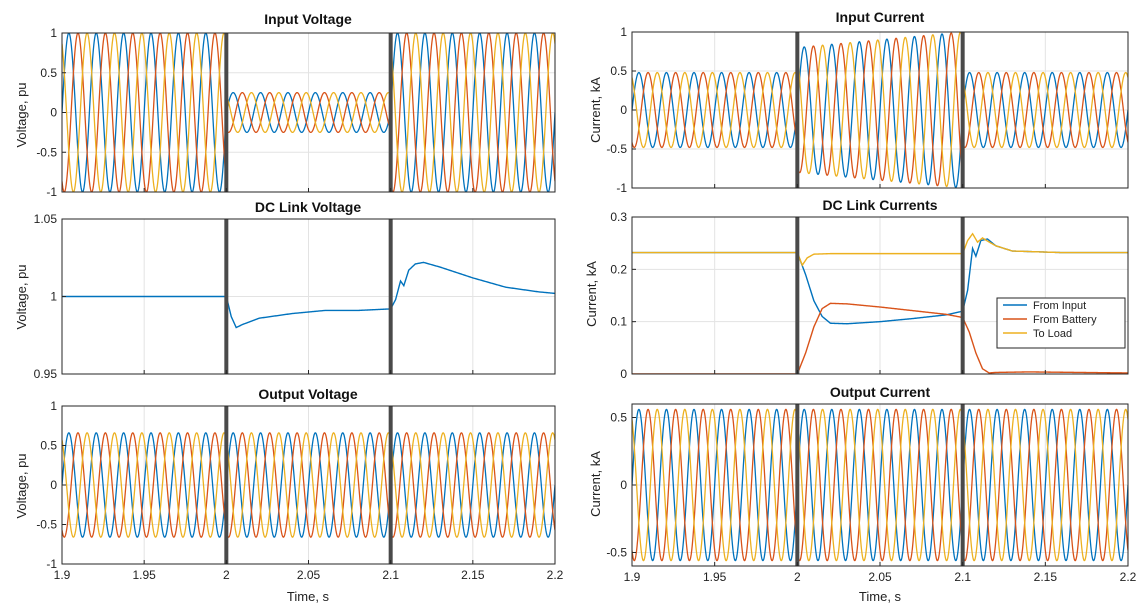 This screenshot has height=604, width=1143. I want to click on legend: From Input From Battery To Load, so click(1061, 323).